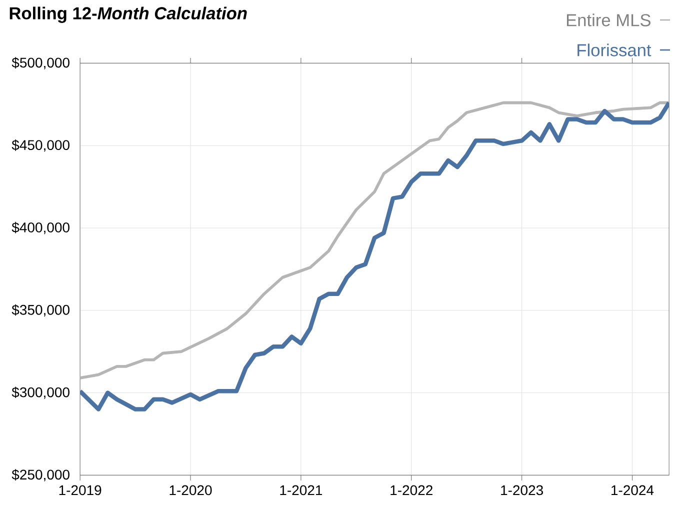 The image size is (686, 523). I want to click on y-tick-label: $250,000, so click(41, 475).